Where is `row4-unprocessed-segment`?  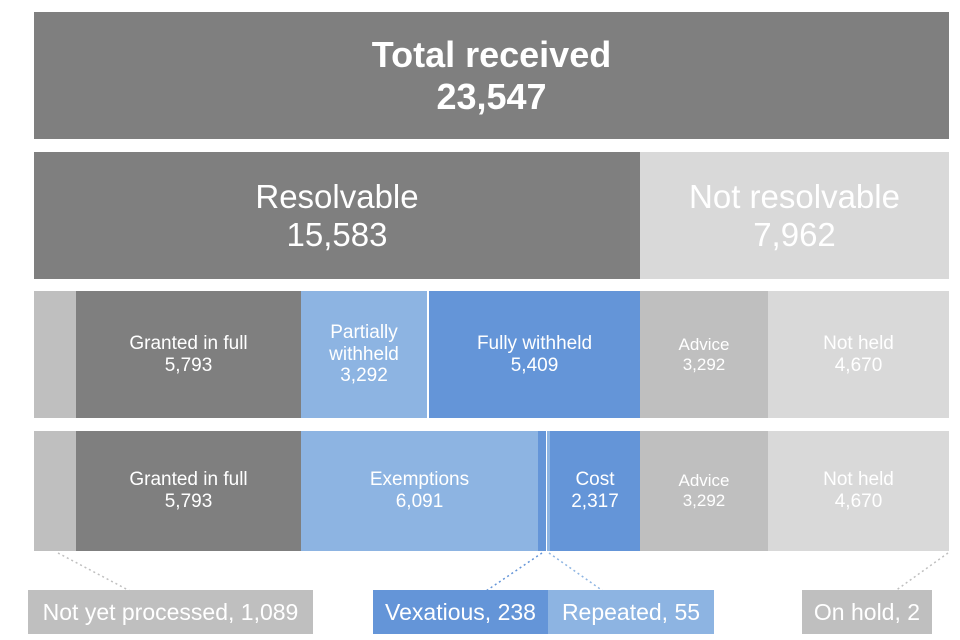 row4-unprocessed-segment is located at coordinates (55, 491).